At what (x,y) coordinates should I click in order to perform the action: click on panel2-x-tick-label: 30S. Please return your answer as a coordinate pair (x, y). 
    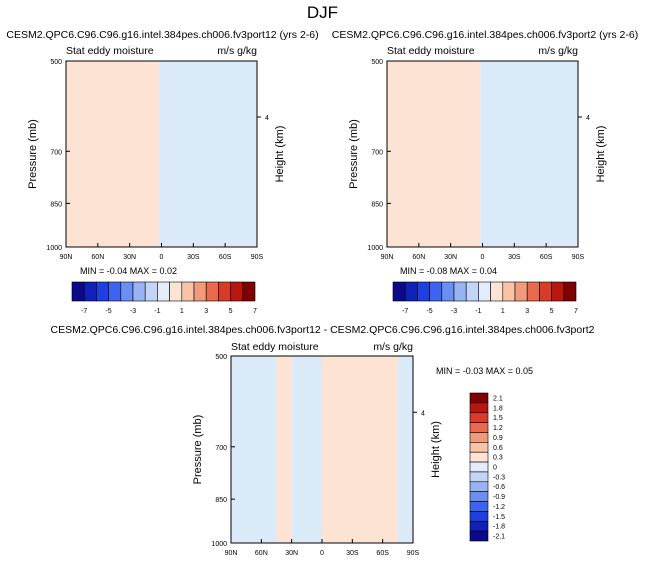
    Looking at the image, I should click on (514, 257).